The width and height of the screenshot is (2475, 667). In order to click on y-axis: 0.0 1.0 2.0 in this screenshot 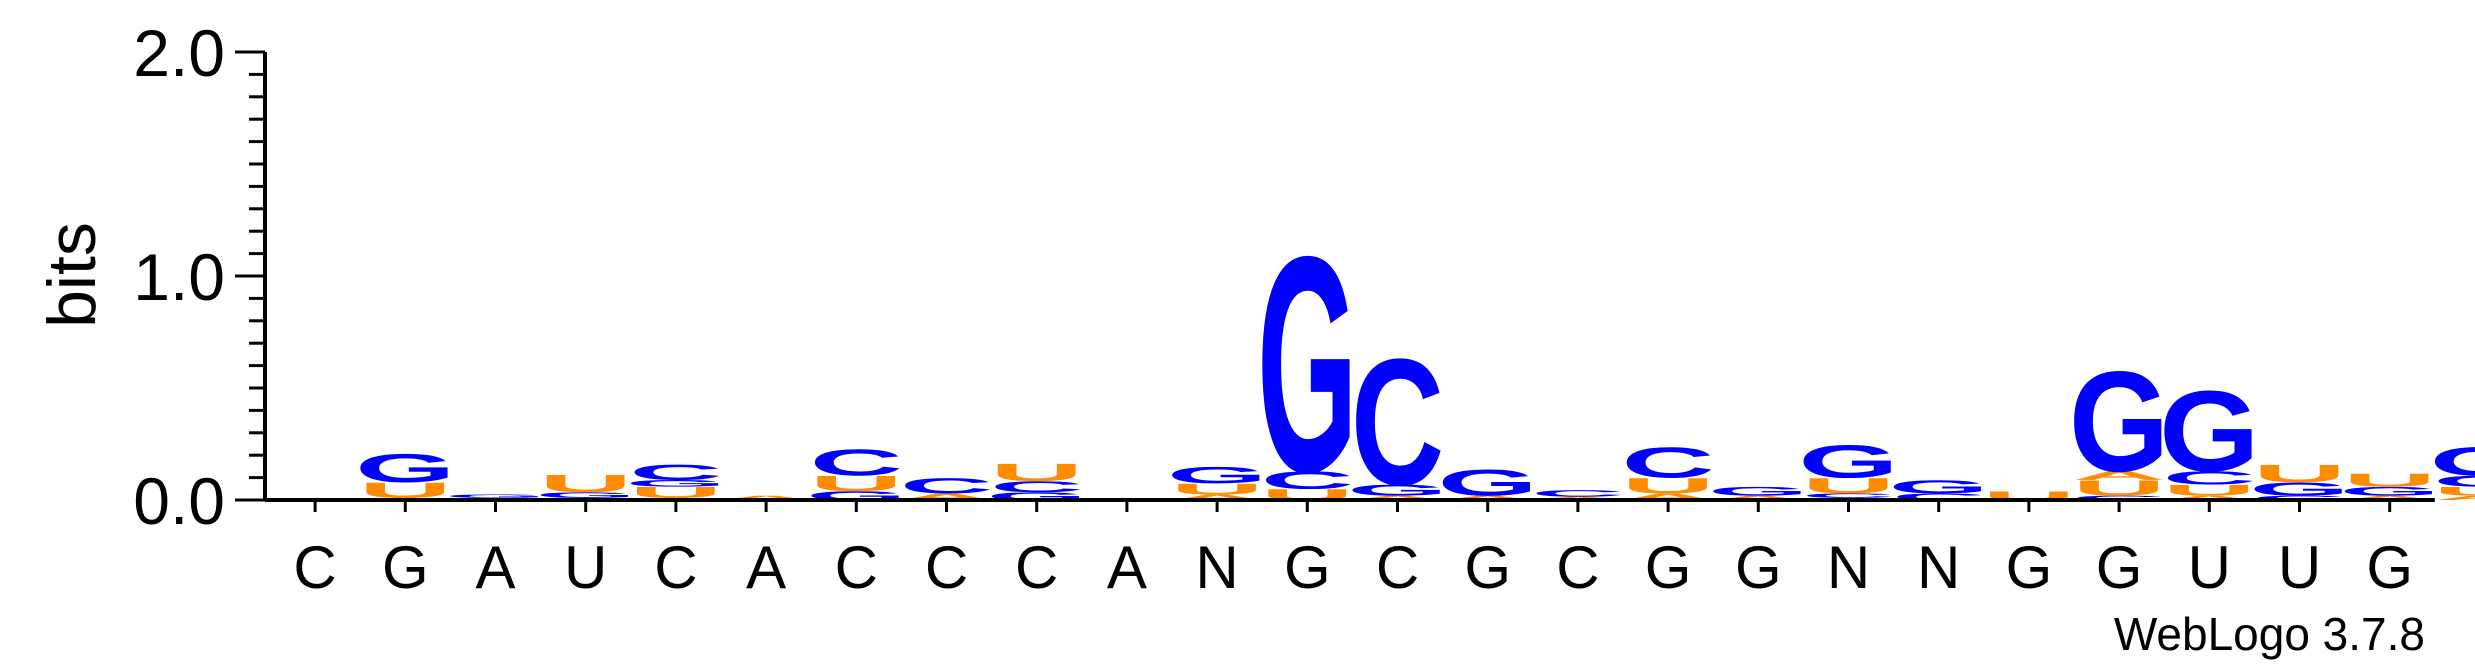, I will do `click(200, 277)`.